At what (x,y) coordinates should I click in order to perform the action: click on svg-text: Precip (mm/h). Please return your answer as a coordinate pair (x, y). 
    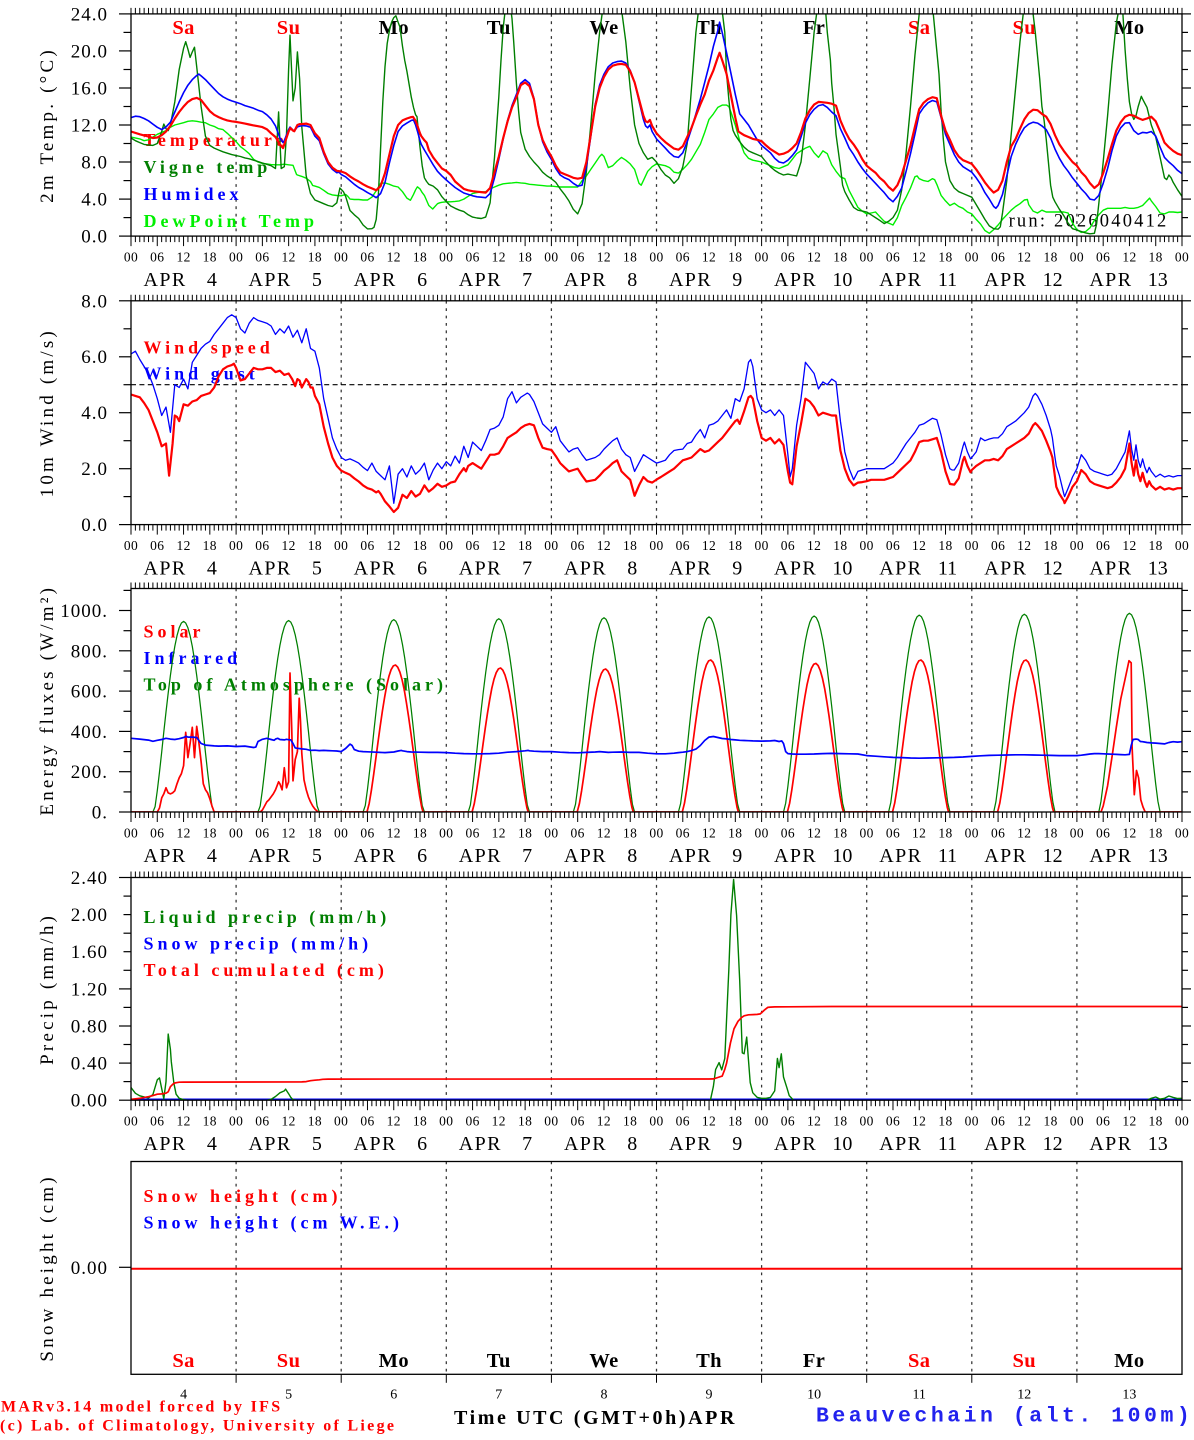
    Looking at the image, I should click on (47, 989).